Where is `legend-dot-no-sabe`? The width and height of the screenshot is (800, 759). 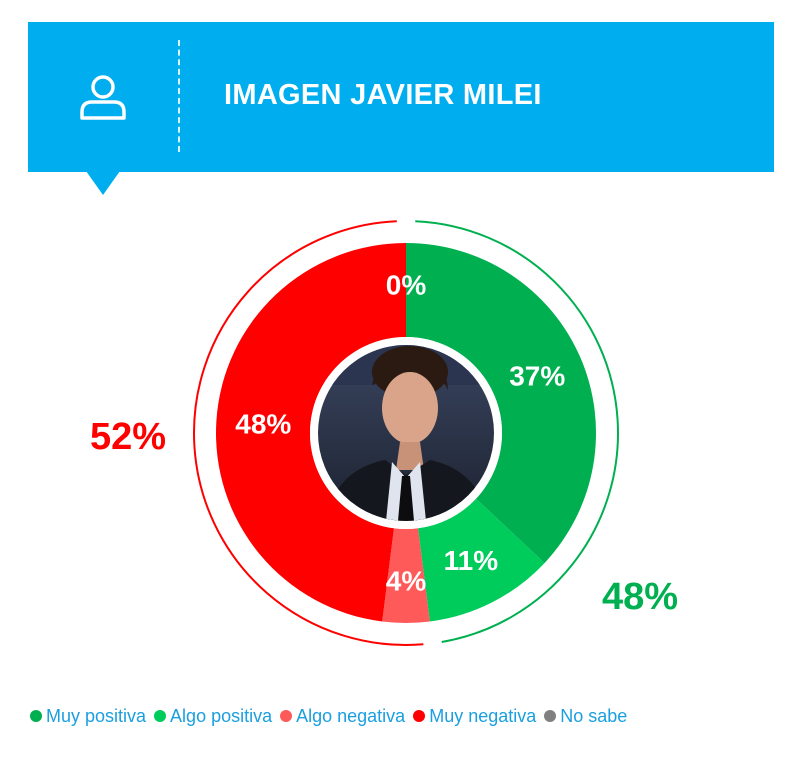
legend-dot-no-sabe is located at coordinates (550, 716).